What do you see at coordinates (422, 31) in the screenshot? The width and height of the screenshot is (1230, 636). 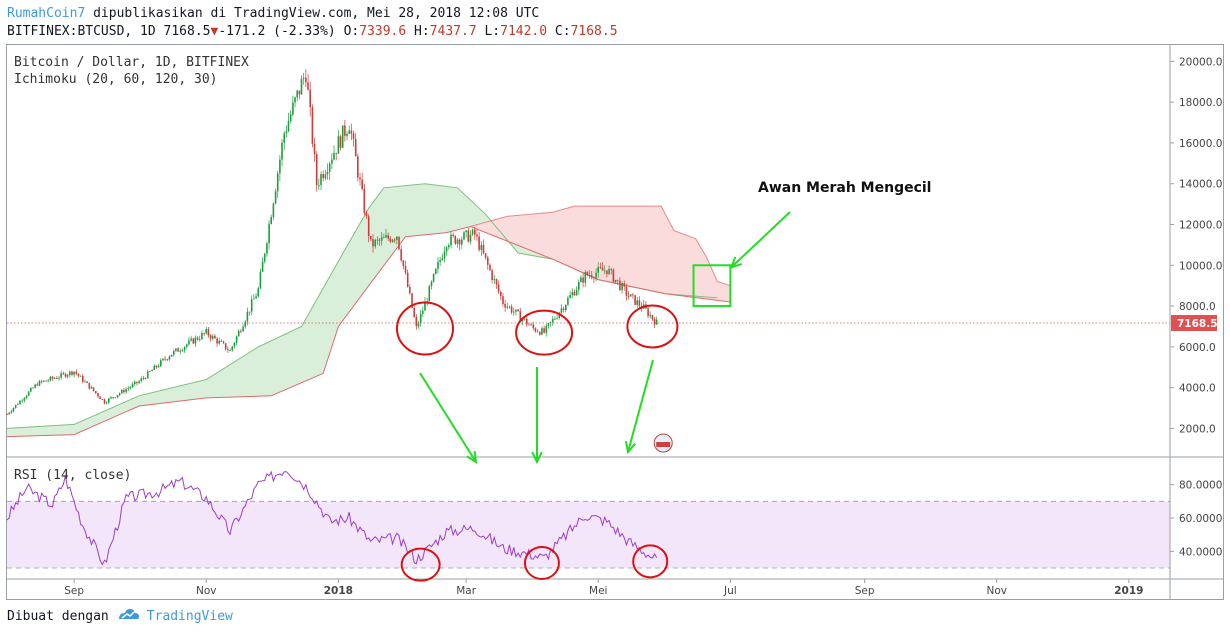 I see `high-label: H:` at bounding box center [422, 31].